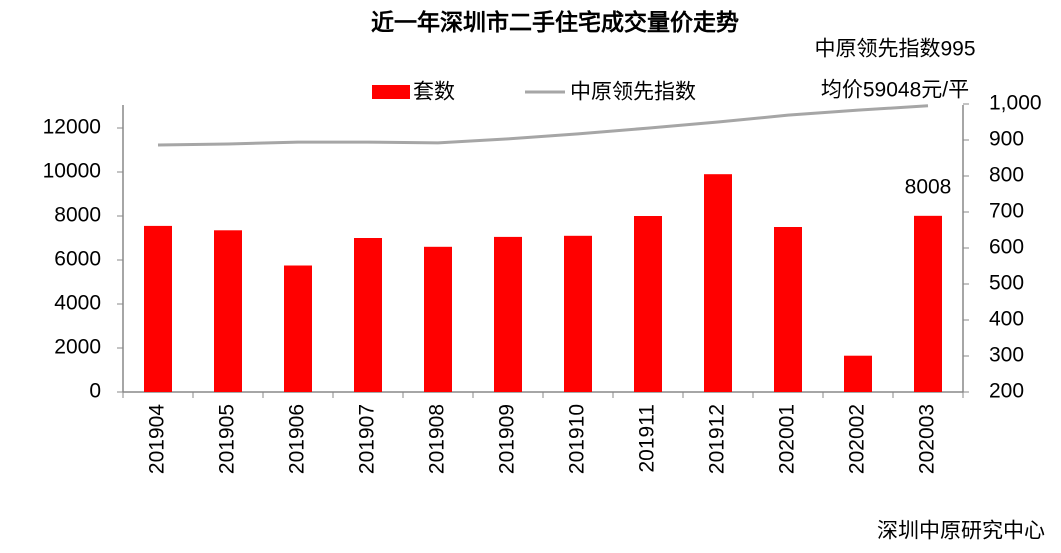 Image resolution: width=1061 pixels, height=553 pixels. I want to click on y2-tick-label: 1,000, so click(1015, 103).